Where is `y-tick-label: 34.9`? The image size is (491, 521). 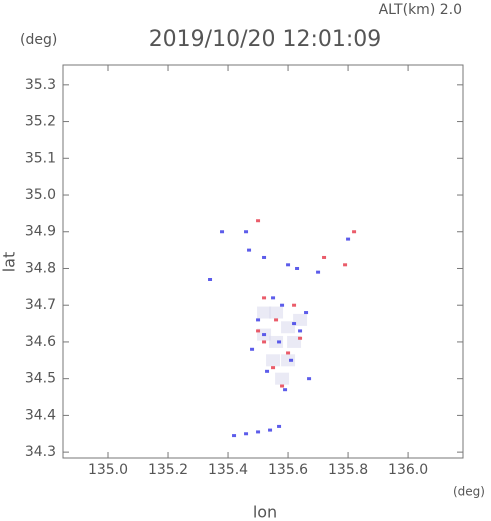
y-tick-label: 34.9 is located at coordinates (40, 232).